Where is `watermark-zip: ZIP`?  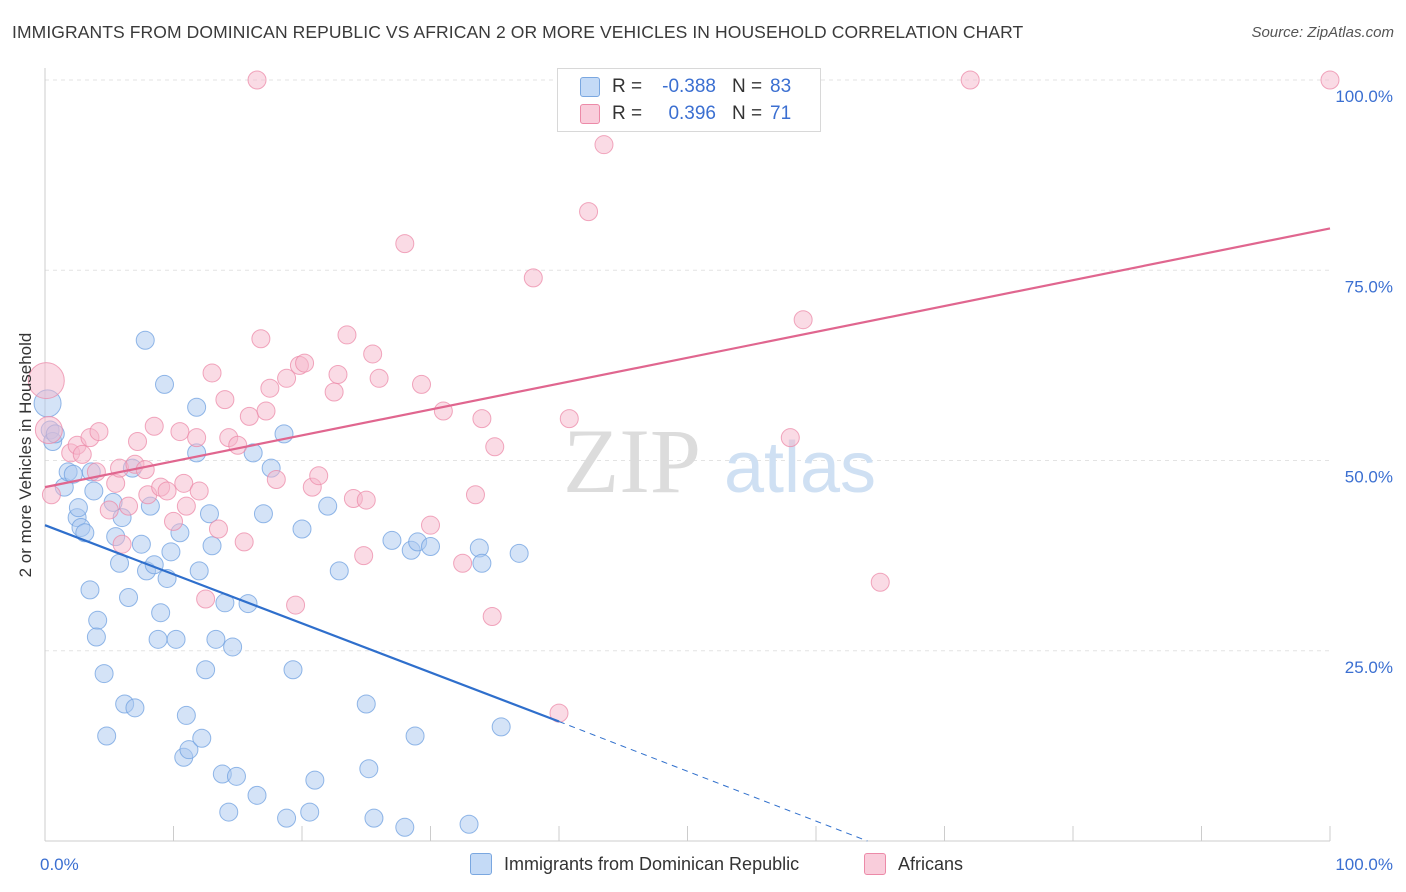 watermark-zip: ZIP is located at coordinates (632, 461).